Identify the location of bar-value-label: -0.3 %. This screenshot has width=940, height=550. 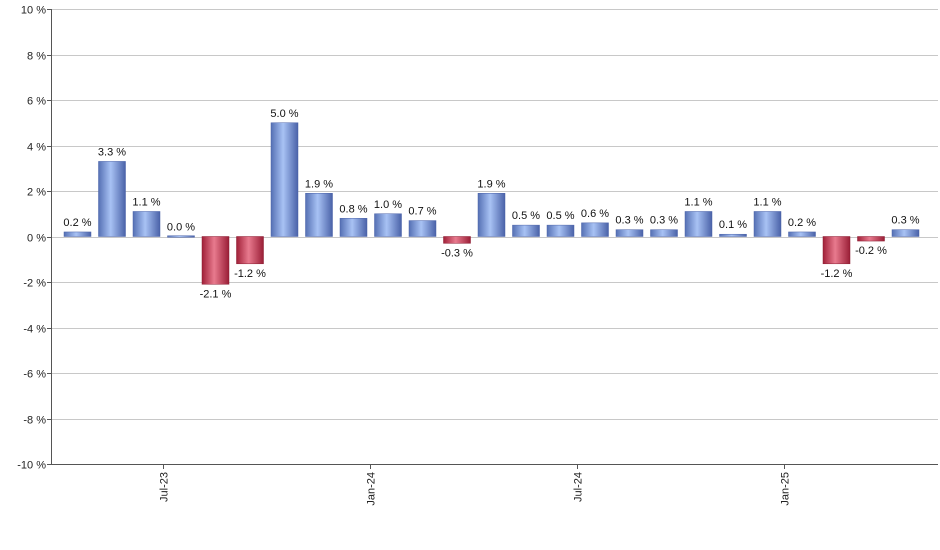
(457, 253).